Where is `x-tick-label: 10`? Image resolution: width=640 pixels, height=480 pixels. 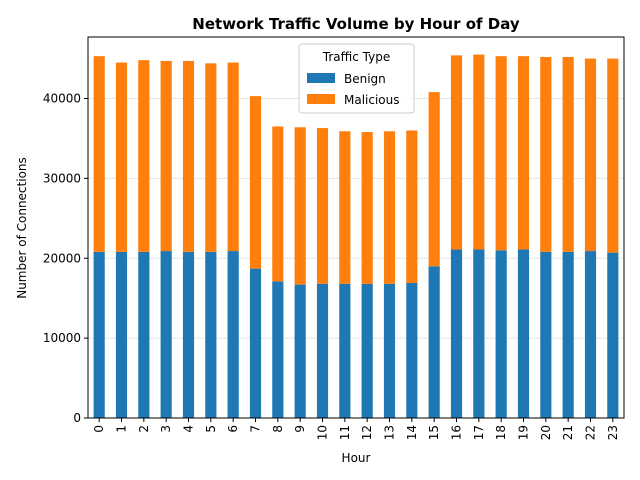 x-tick-label: 10 is located at coordinates (323, 432).